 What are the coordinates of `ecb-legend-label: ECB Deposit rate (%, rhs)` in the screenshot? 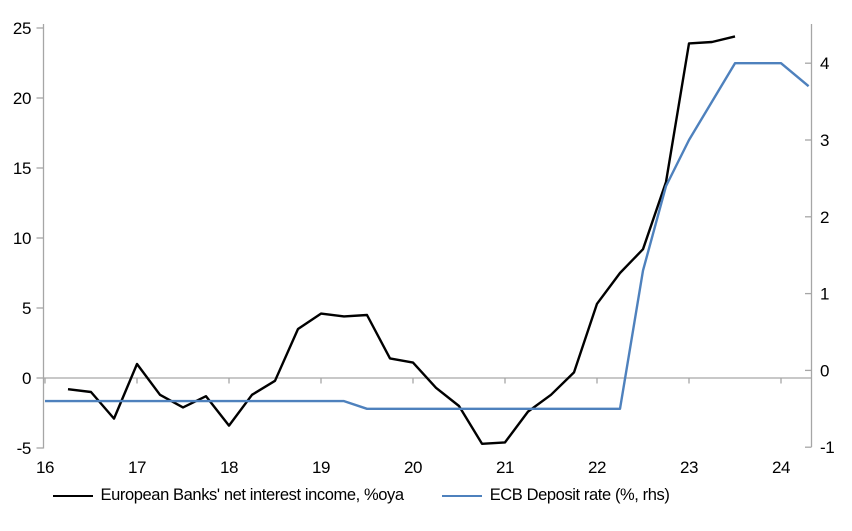 It's located at (579, 495).